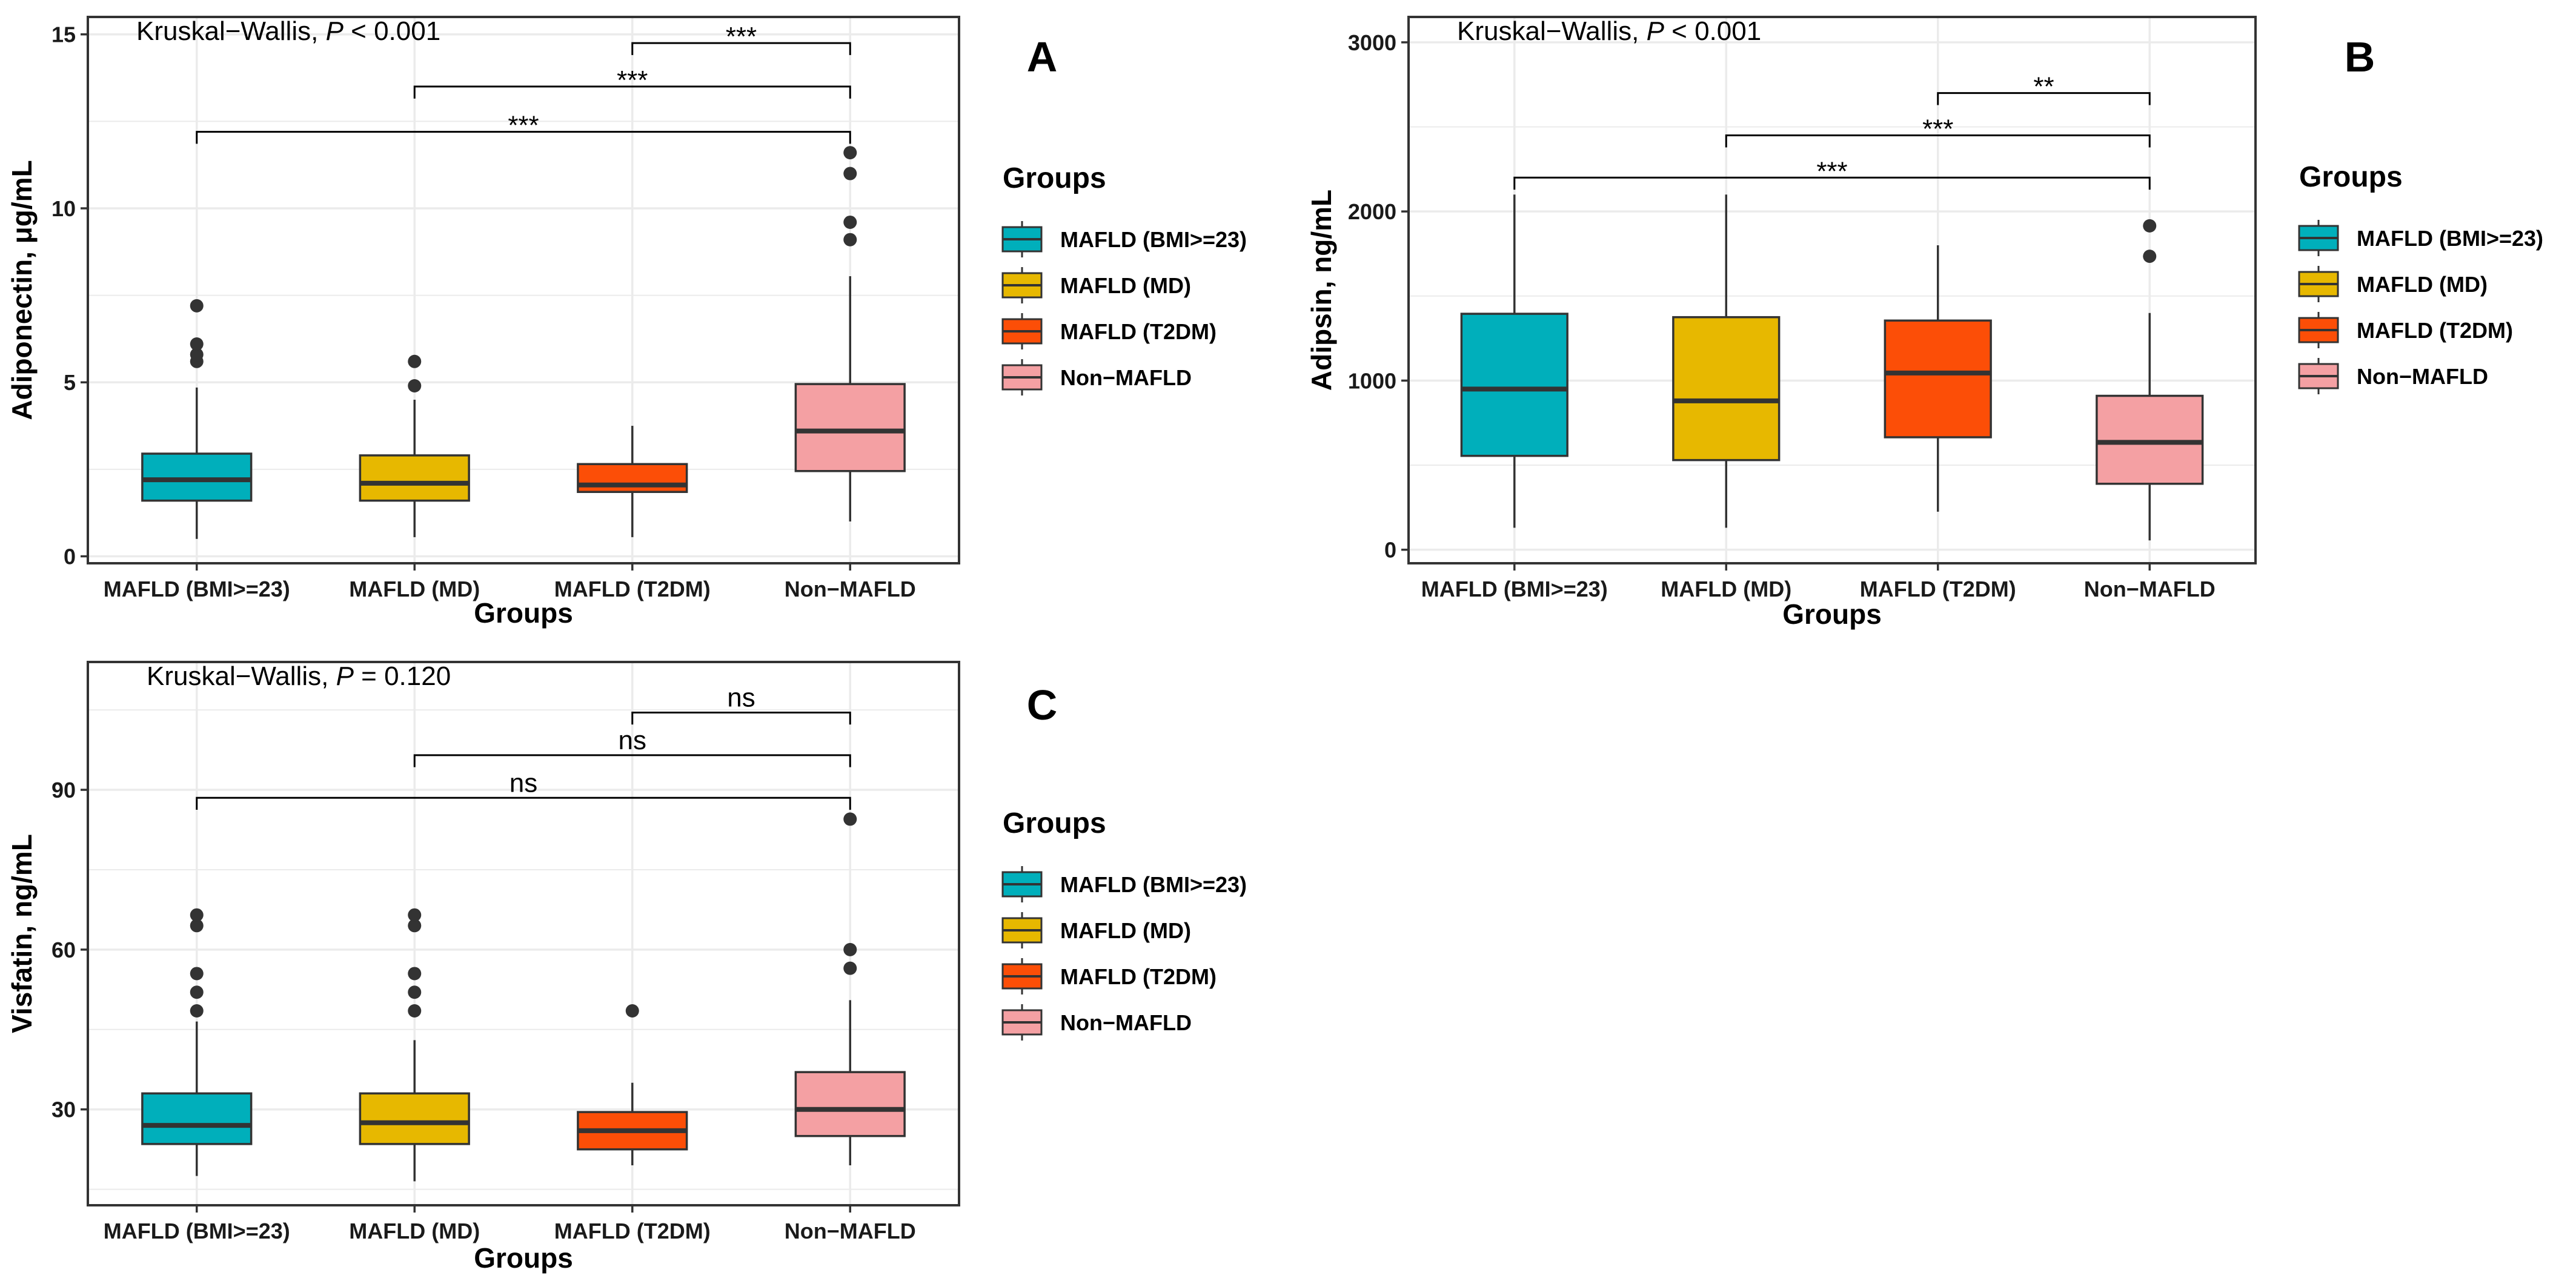  What do you see at coordinates (22, 290) in the screenshot?
I see `y-axis-title: Adiponectin, μg/mL` at bounding box center [22, 290].